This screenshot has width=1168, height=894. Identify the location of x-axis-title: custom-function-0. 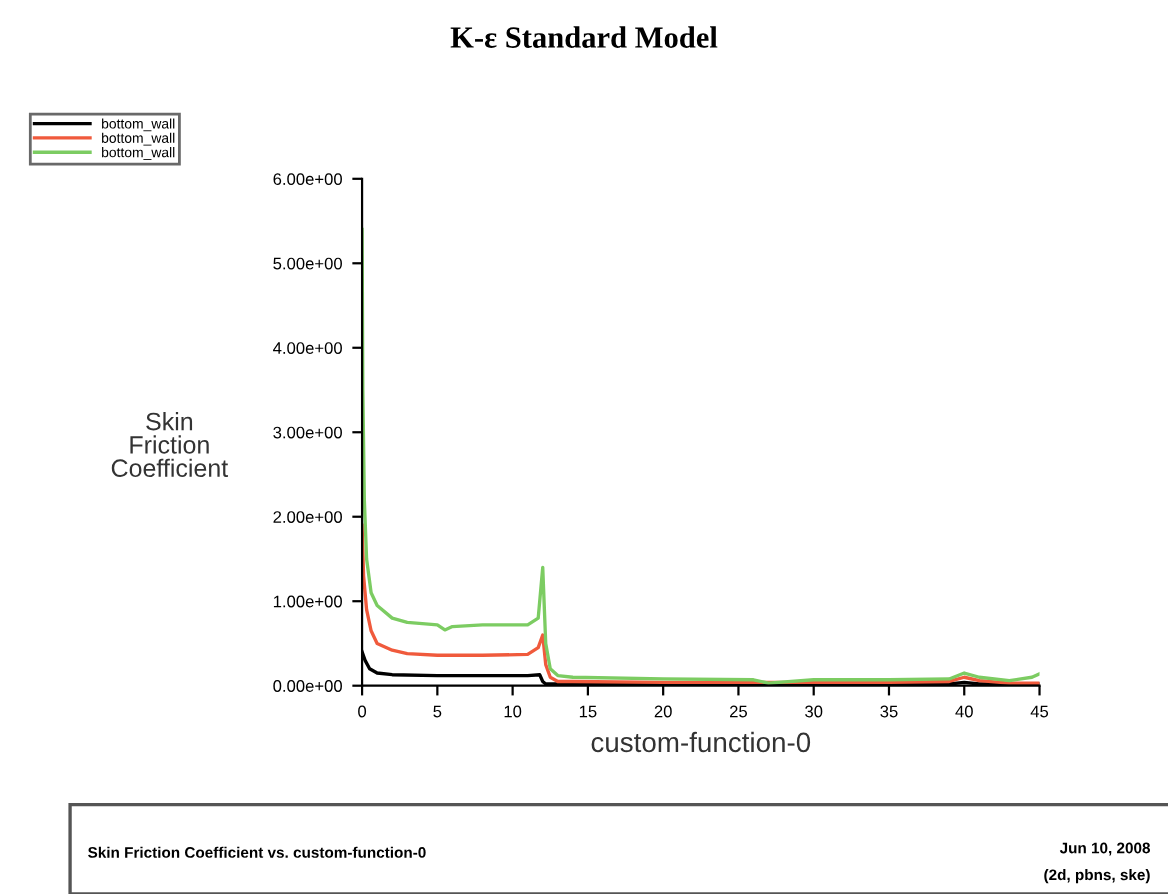
(701, 742).